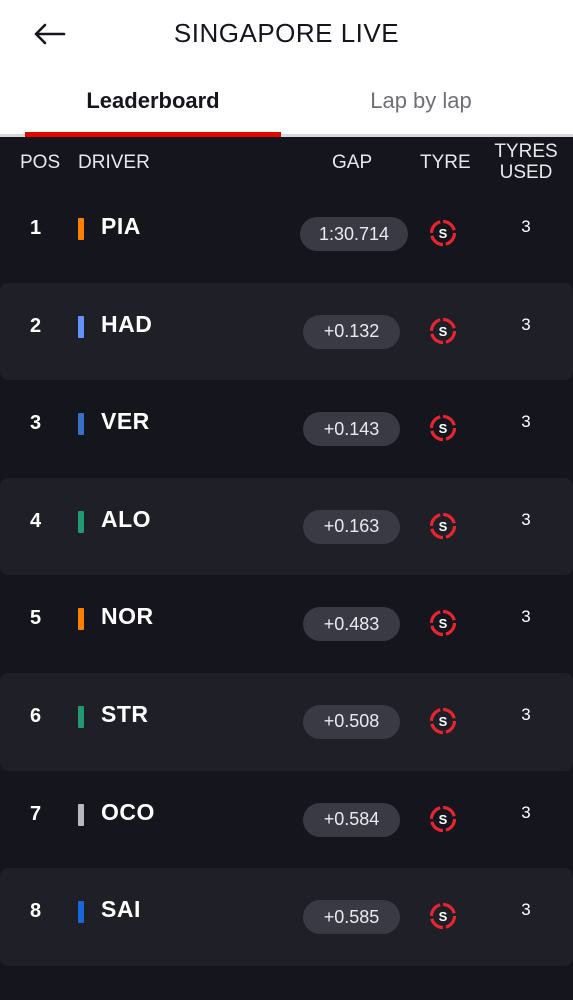 The width and height of the screenshot is (573, 1000). What do you see at coordinates (125, 421) in the screenshot?
I see `driver-code: VER` at bounding box center [125, 421].